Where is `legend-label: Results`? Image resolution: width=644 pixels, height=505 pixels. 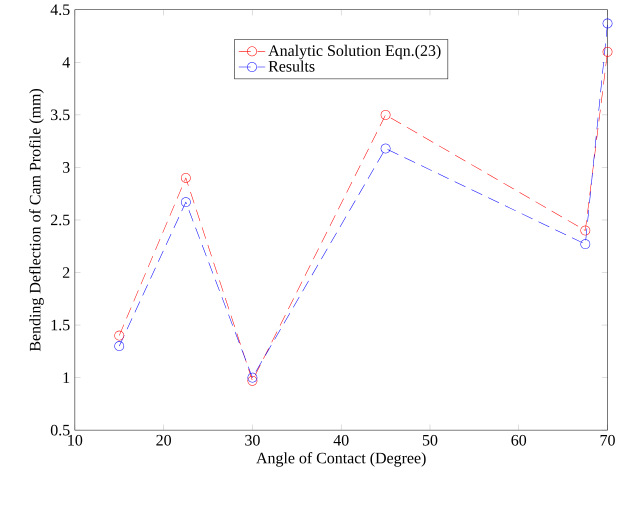 legend-label: Results is located at coordinates (291, 66).